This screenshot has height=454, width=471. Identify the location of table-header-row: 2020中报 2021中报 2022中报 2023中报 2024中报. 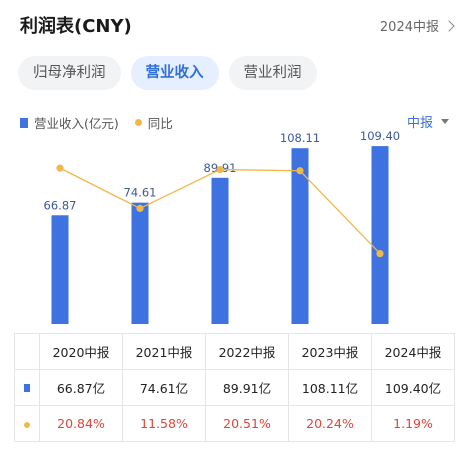
(234, 351).